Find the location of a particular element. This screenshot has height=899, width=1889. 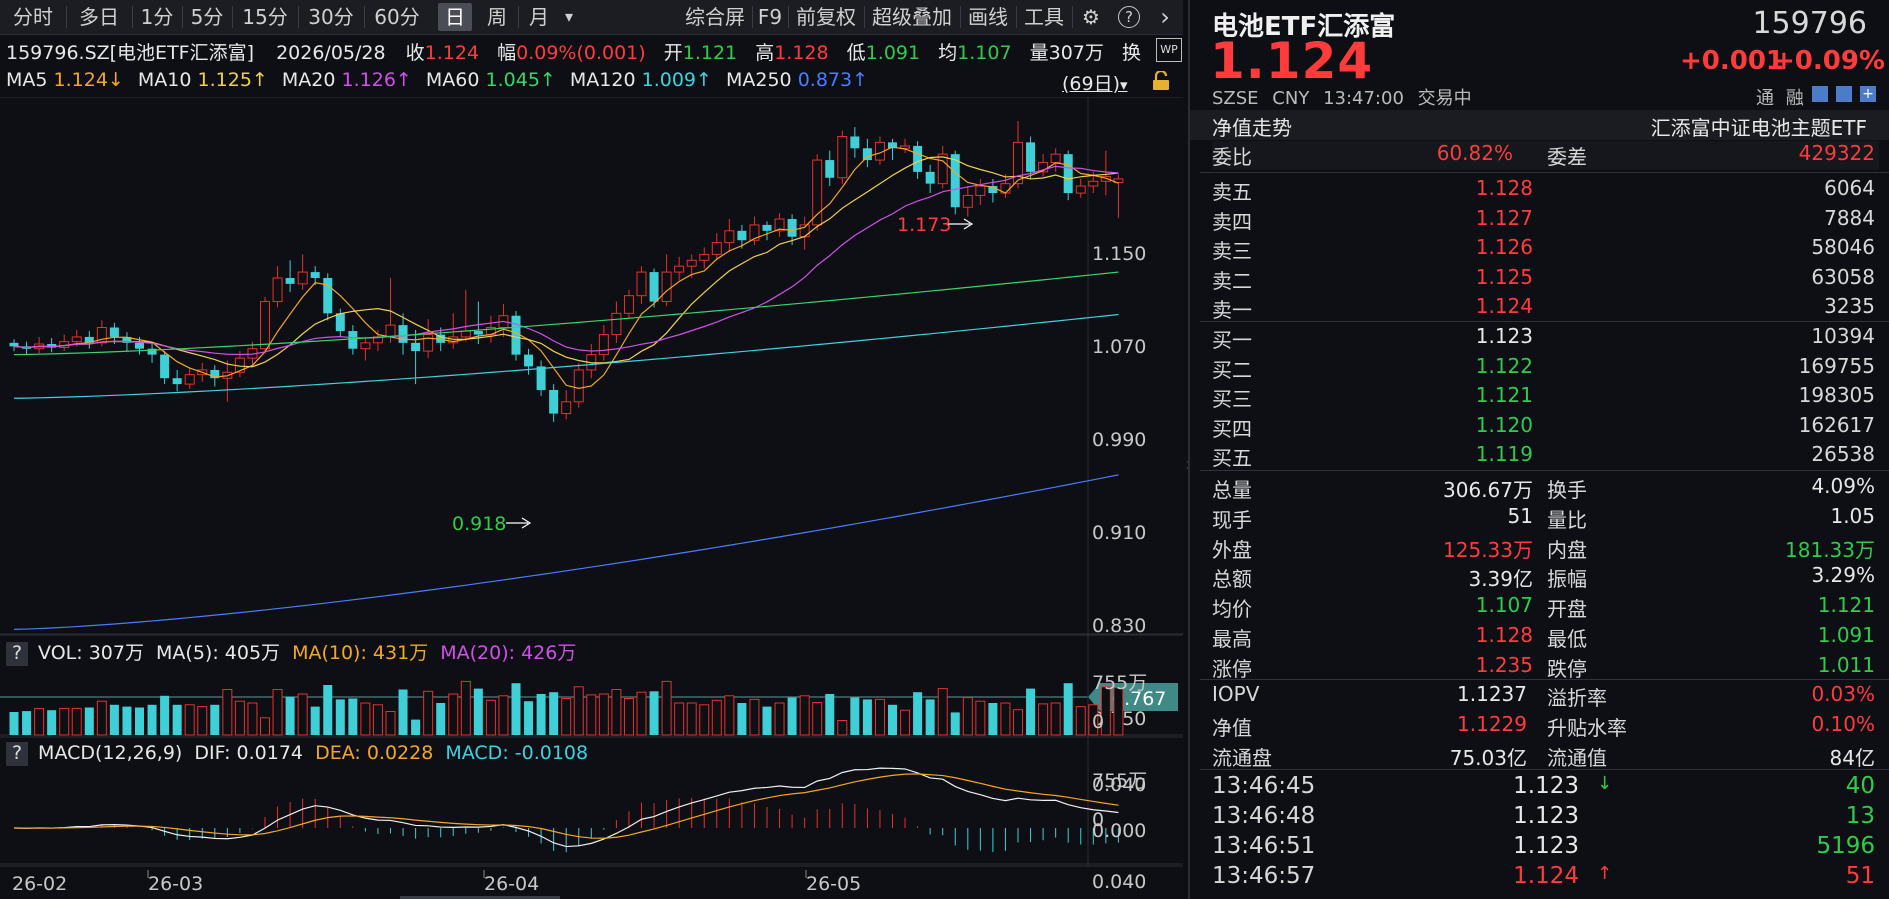

macd-tick: 0.040 is located at coordinates (1119, 882).